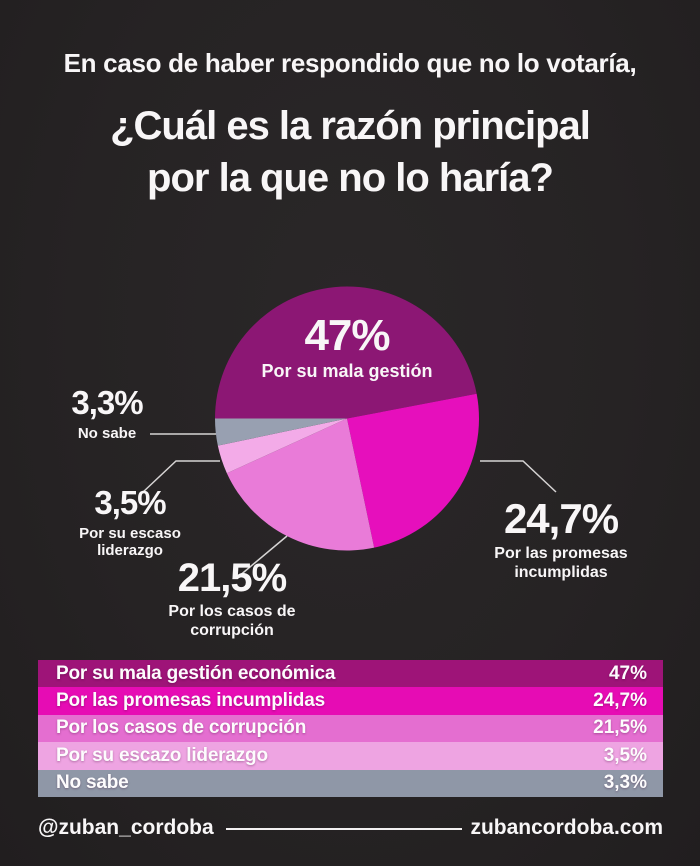 The width and height of the screenshot is (700, 866). I want to click on table-row: Por los casos de corrupción 21,5%, so click(350, 728).